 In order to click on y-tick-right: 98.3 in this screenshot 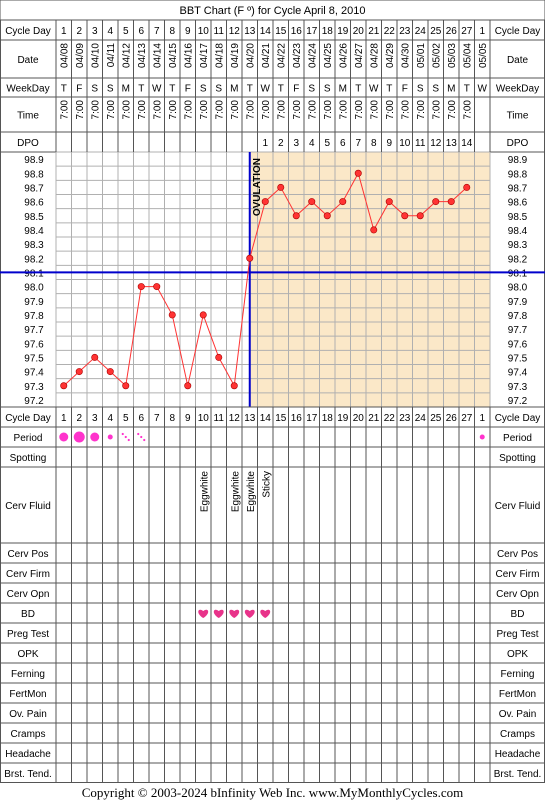, I will do `click(518, 245)`.